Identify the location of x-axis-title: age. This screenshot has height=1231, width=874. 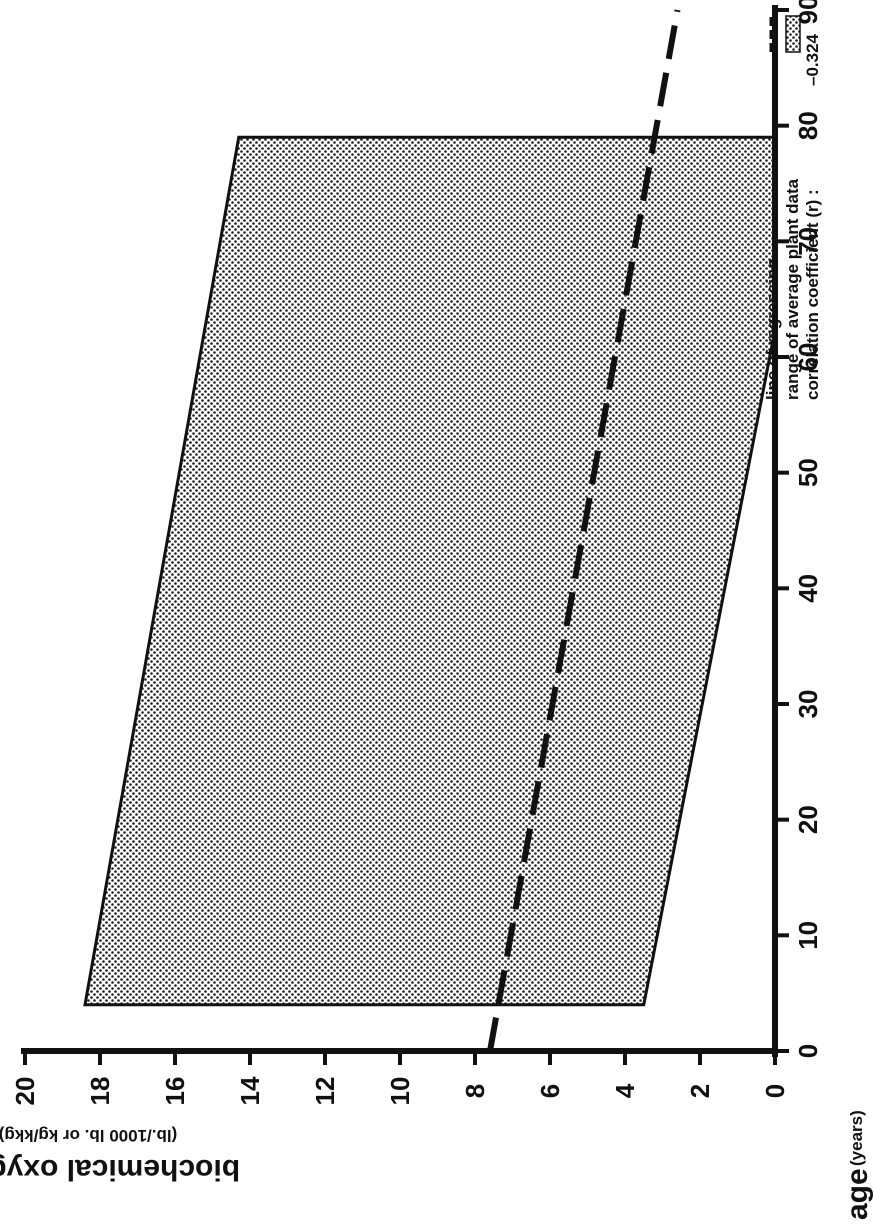
(857, 1194).